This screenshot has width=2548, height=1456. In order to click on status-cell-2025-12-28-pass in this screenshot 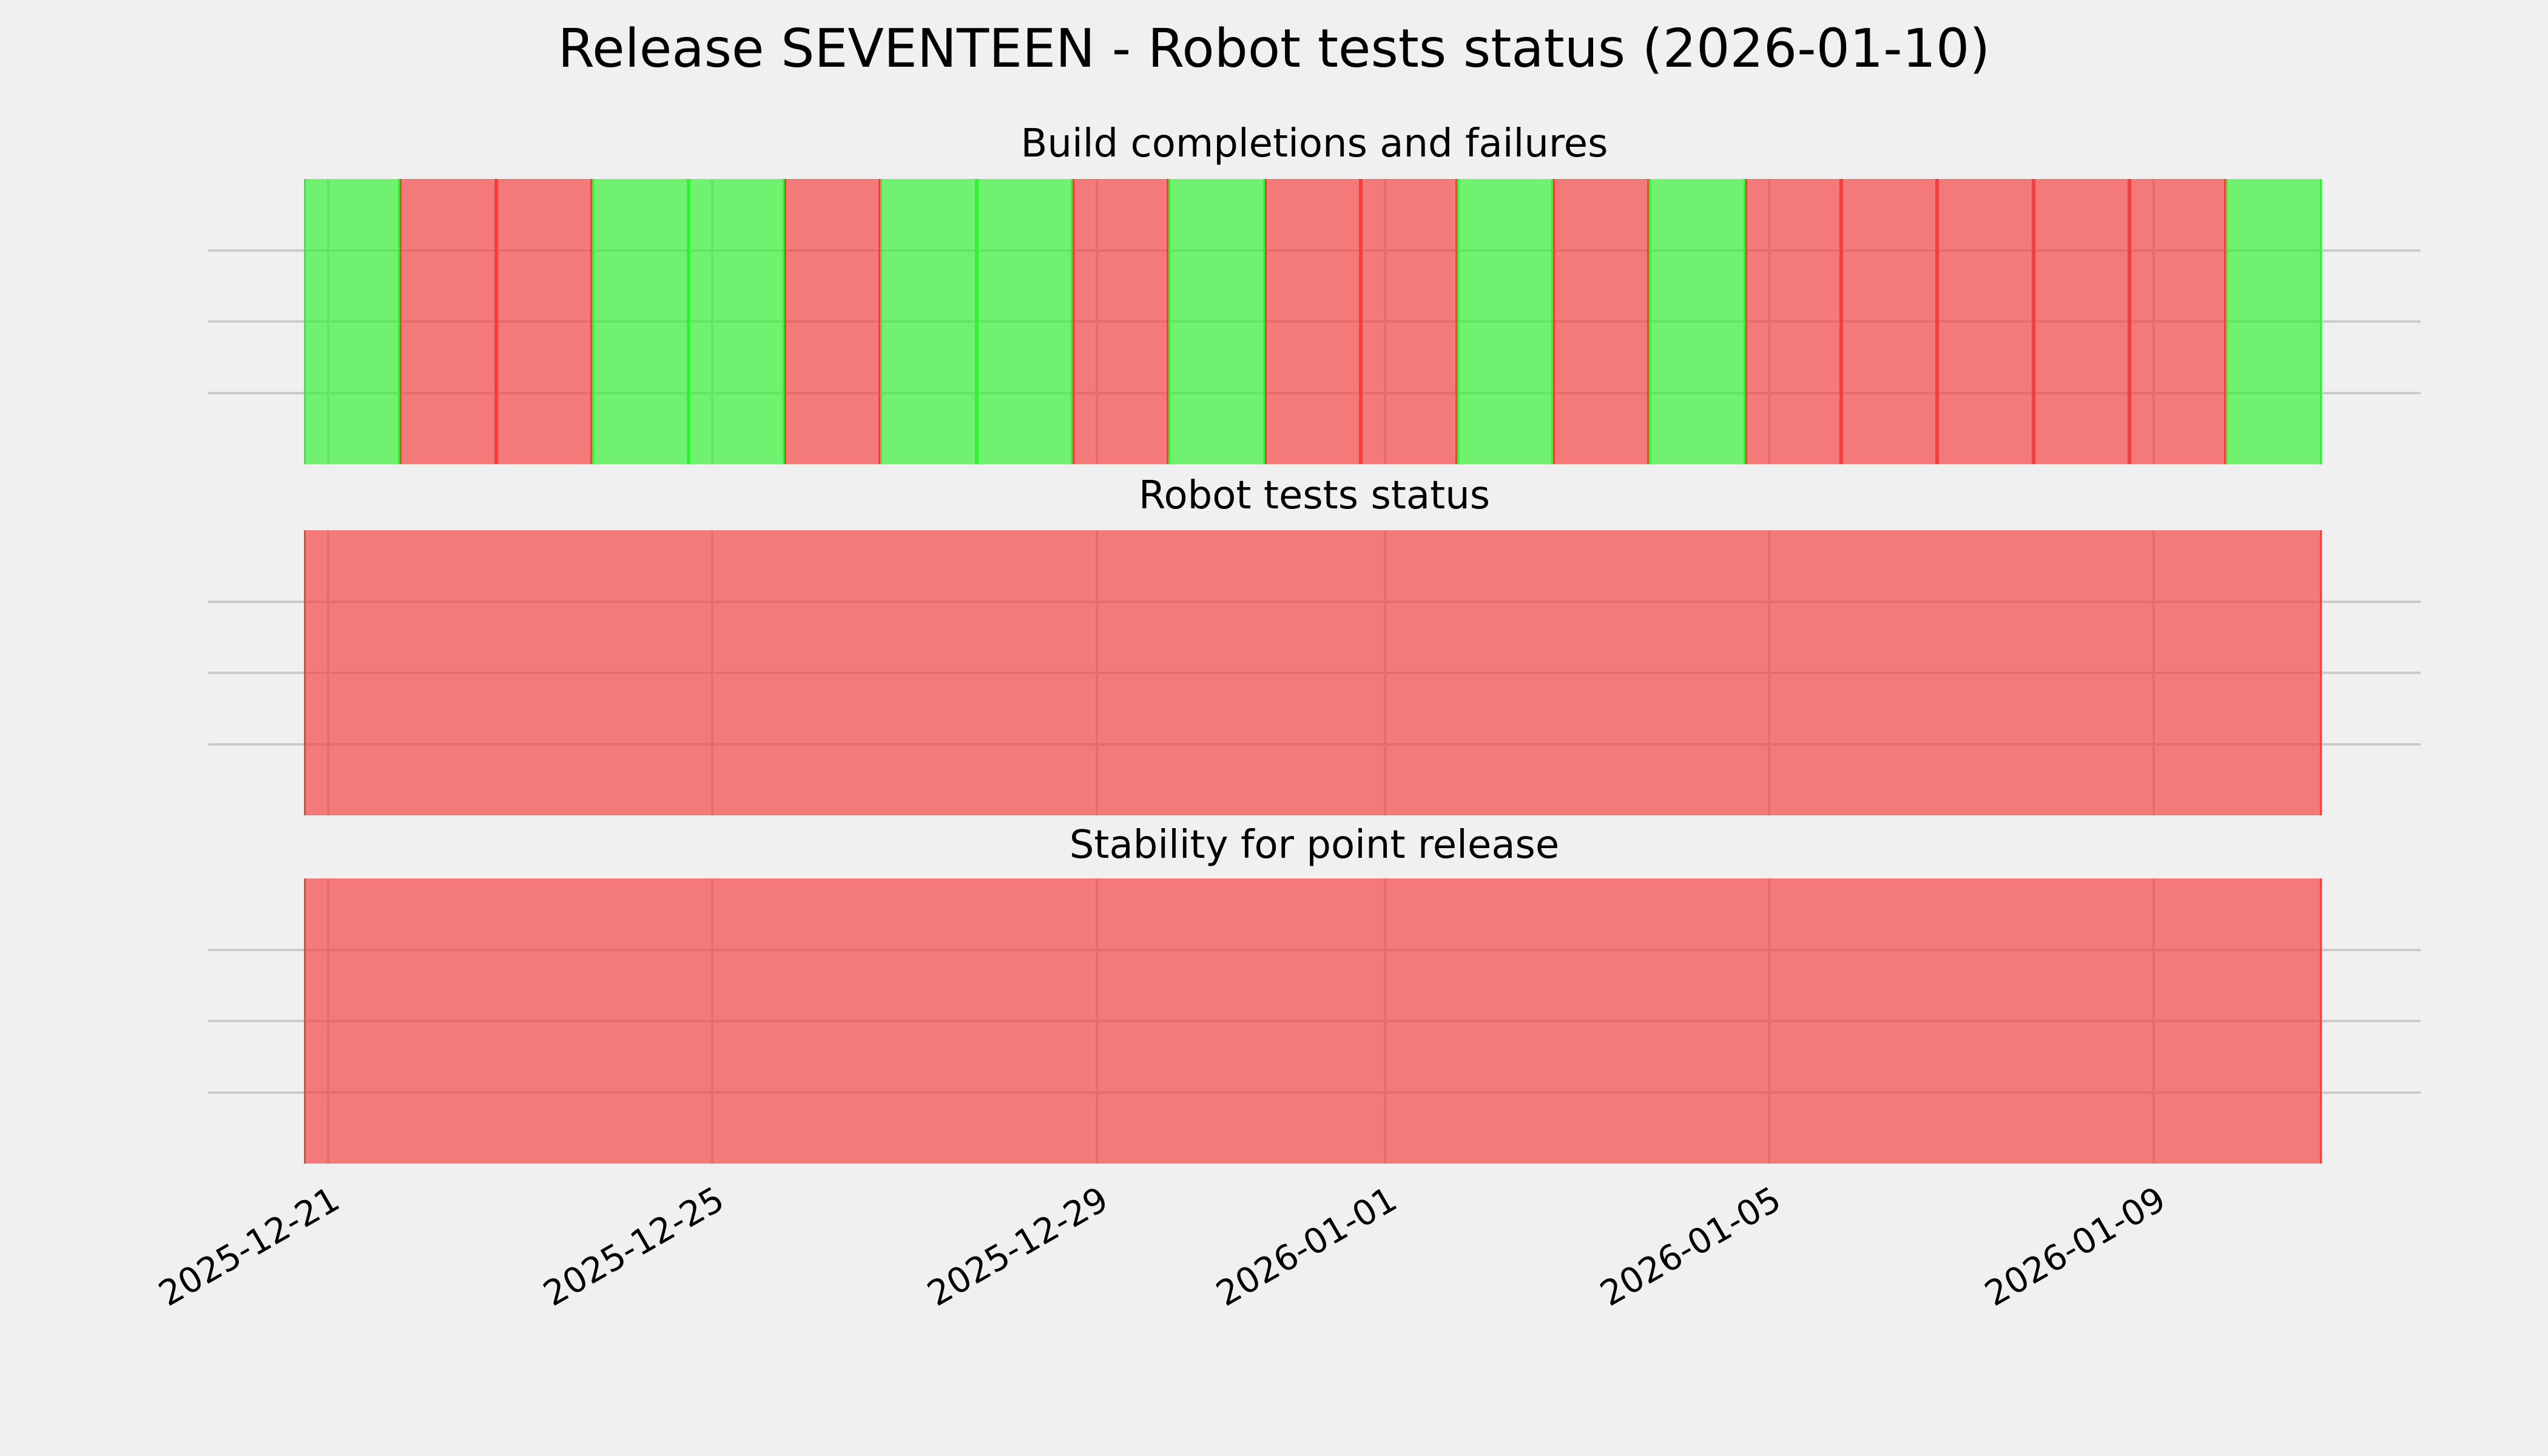, I will do `click(1024, 321)`.